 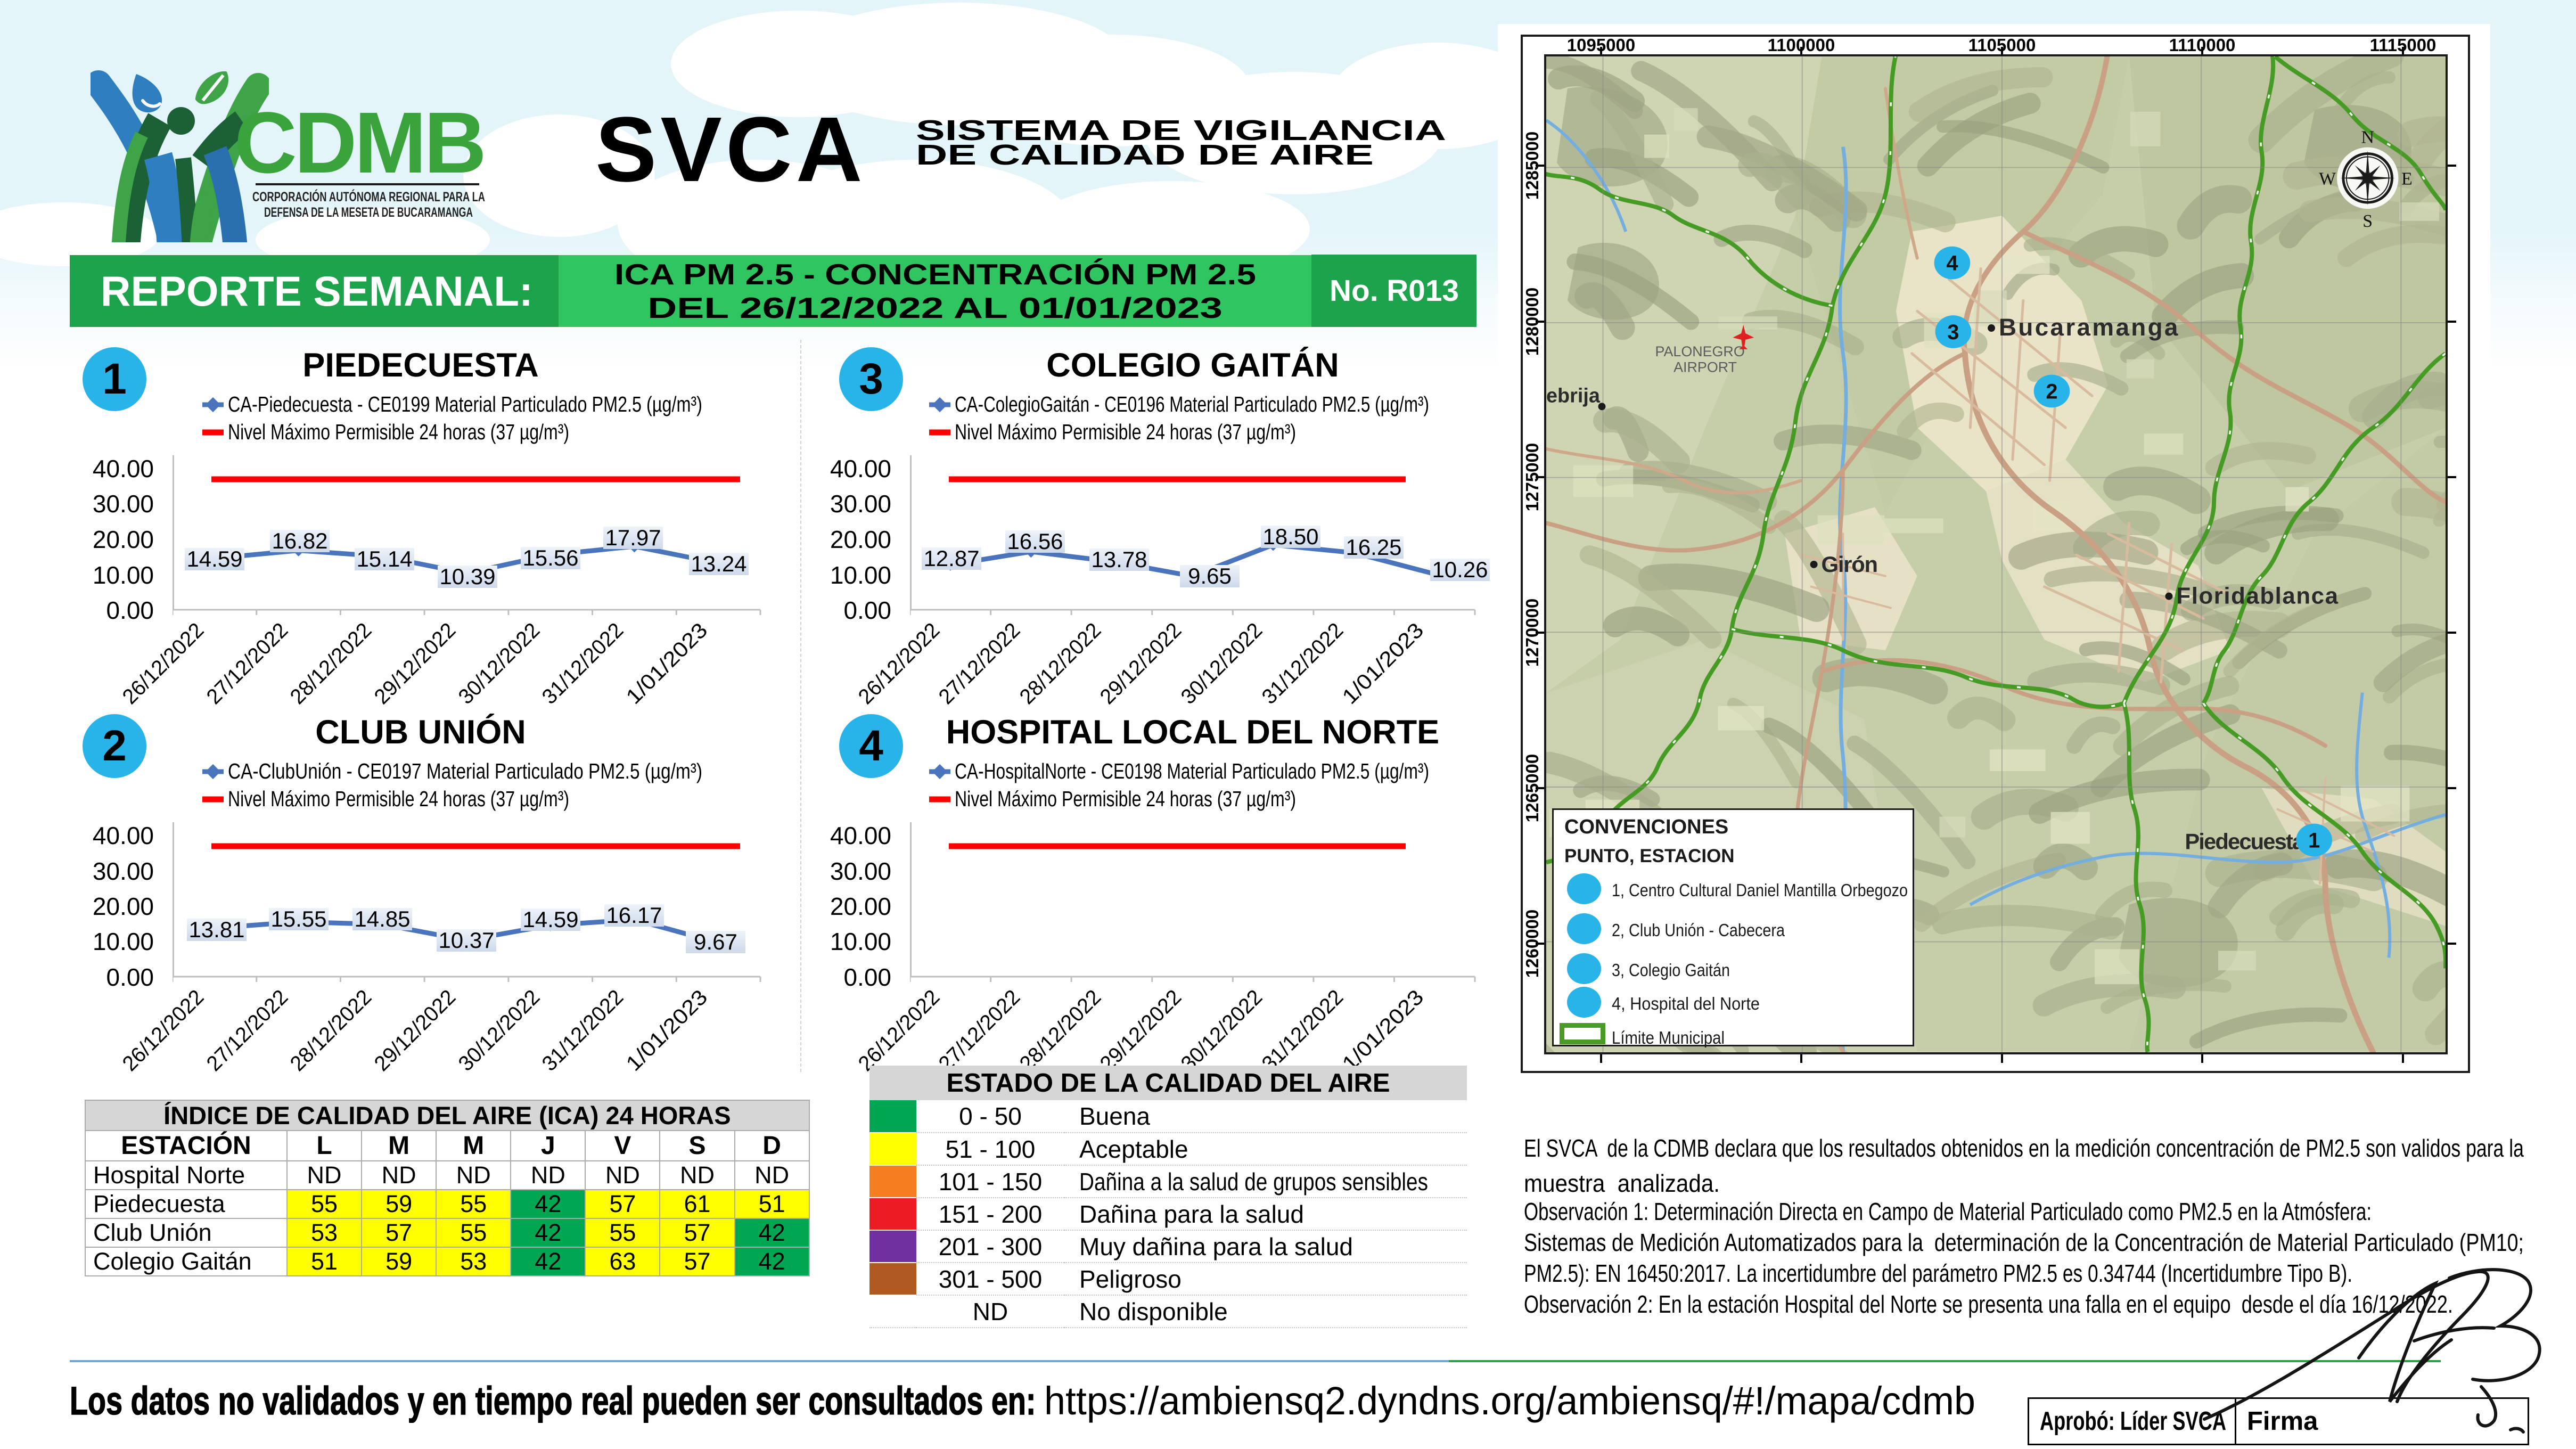 What do you see at coordinates (1573, 395) in the screenshot?
I see `svg-text: ebrija` at bounding box center [1573, 395].